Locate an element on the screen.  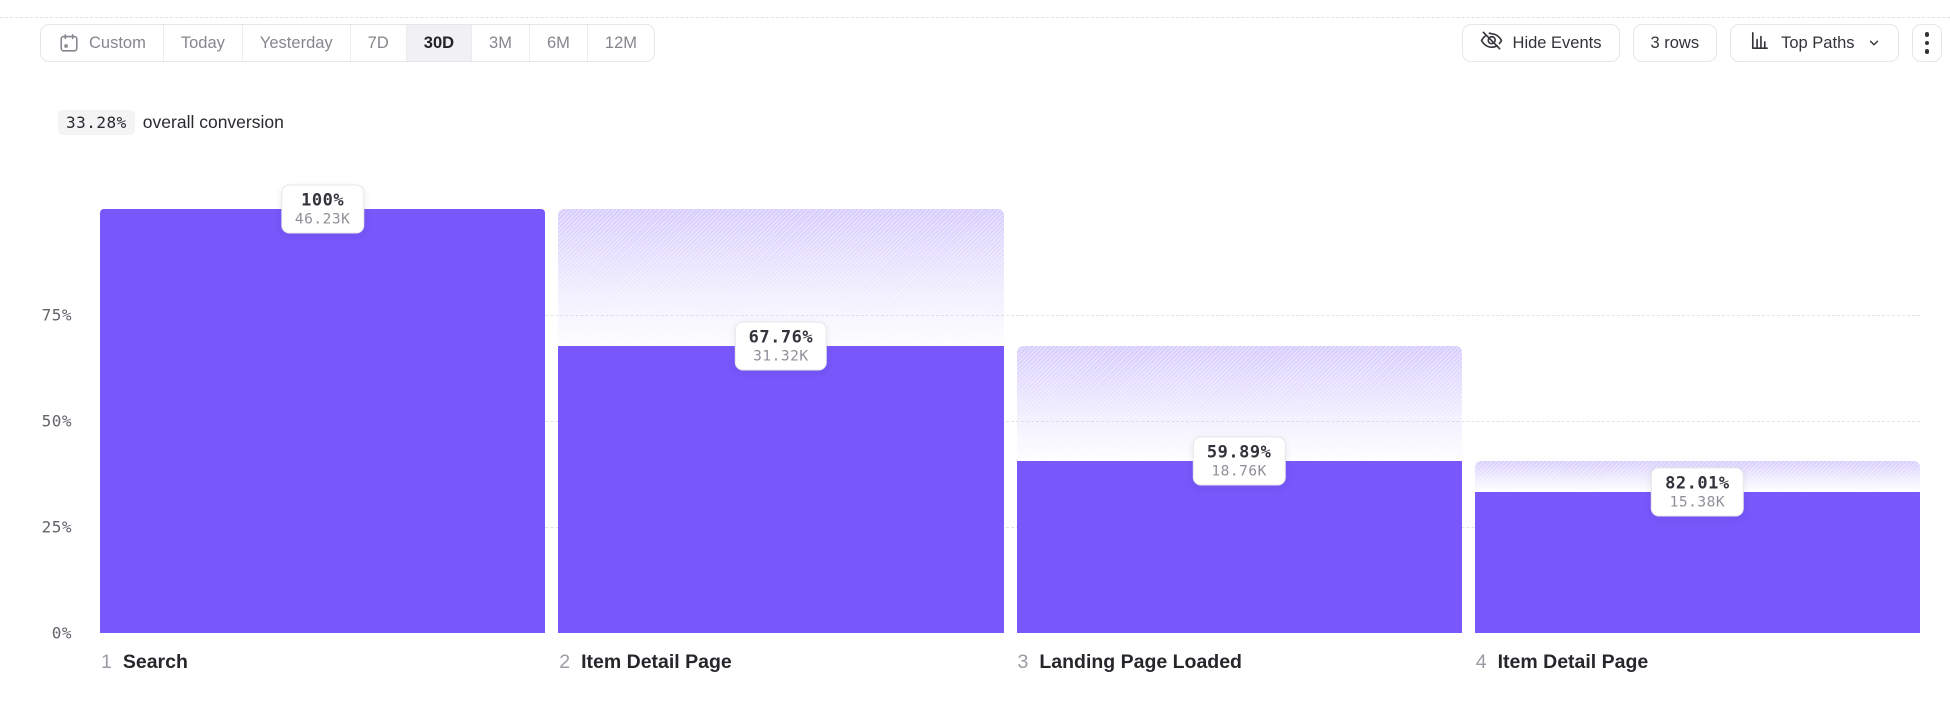
chevron-down-icon is located at coordinates (1874, 43).